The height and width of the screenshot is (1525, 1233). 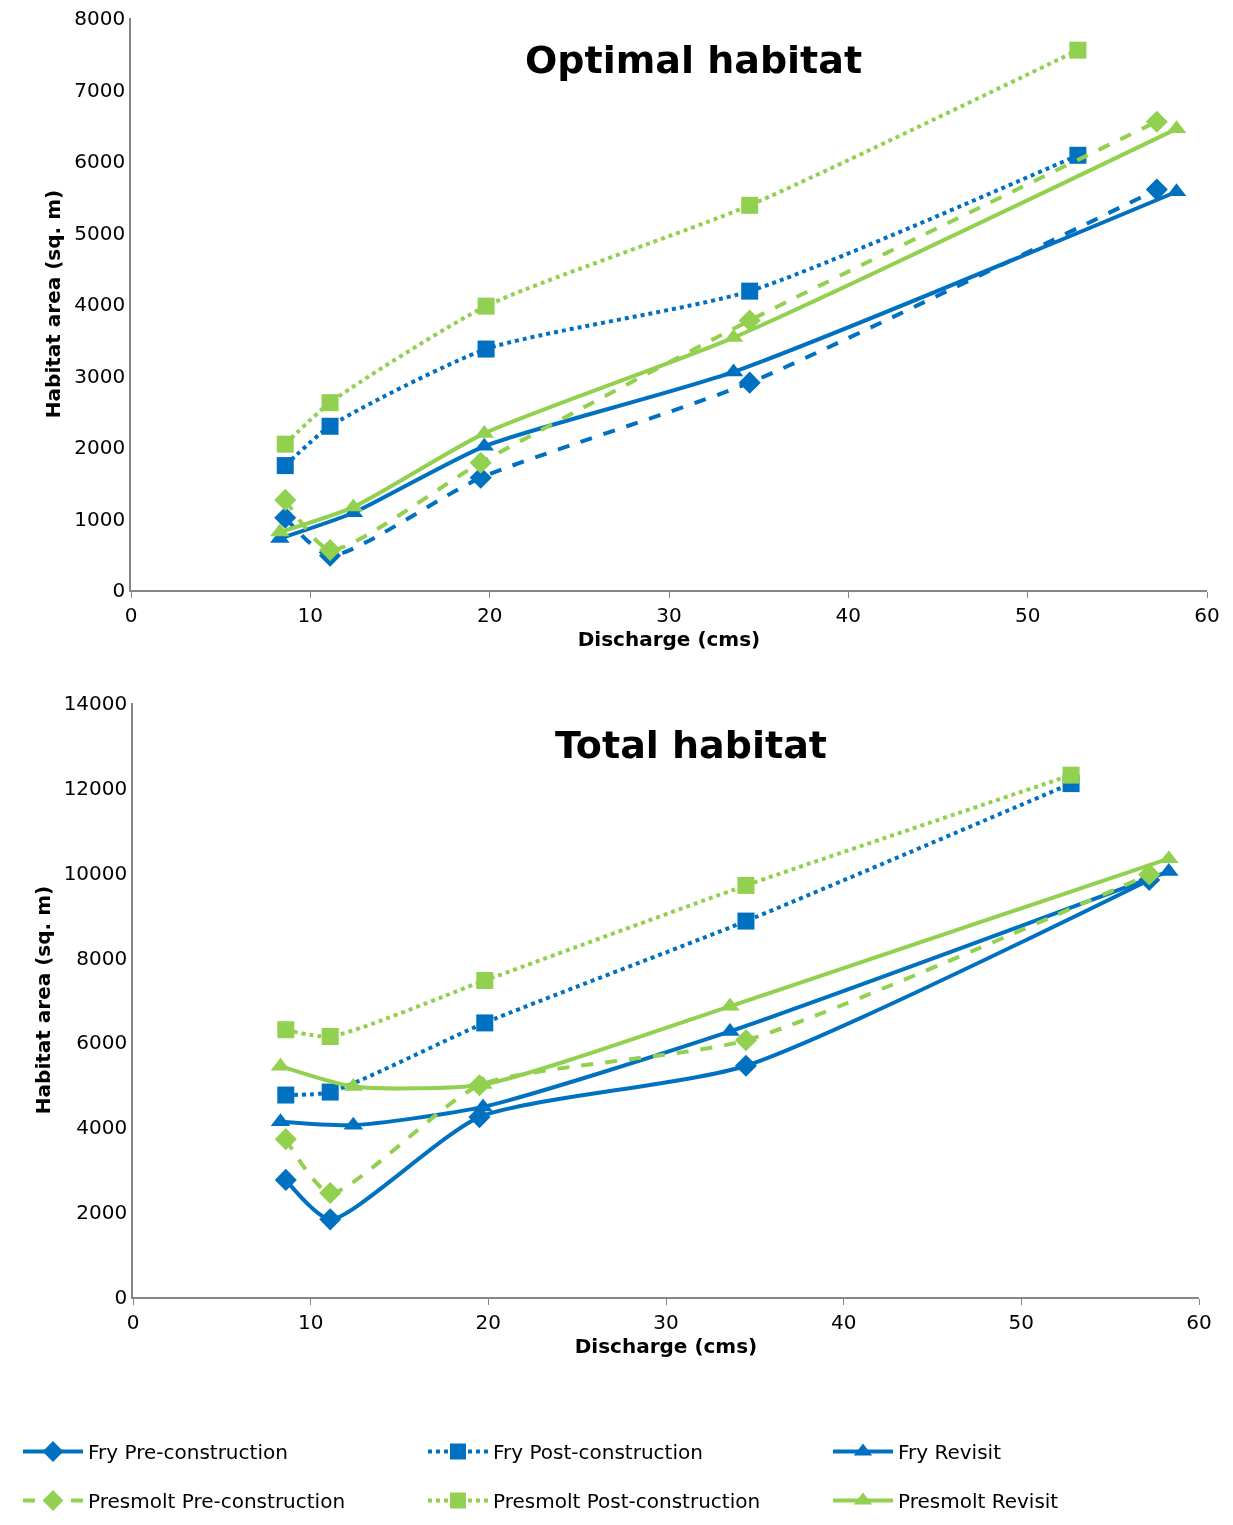 I want to click on y-tick-label: 10000, so click(x=95, y=872).